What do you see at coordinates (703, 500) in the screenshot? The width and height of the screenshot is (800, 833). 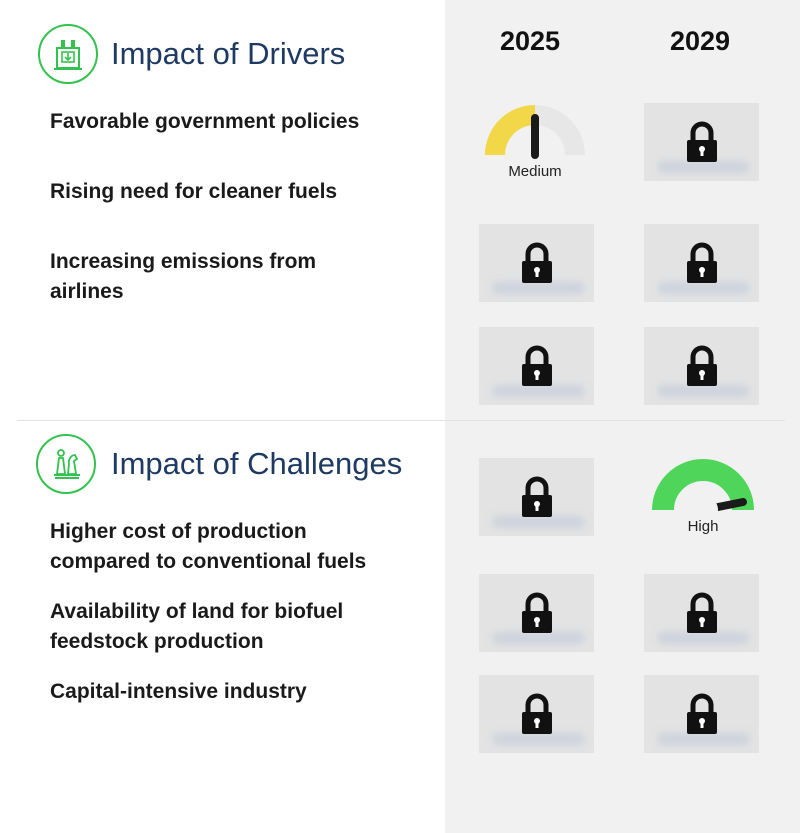 I see `high-gauge: High` at bounding box center [703, 500].